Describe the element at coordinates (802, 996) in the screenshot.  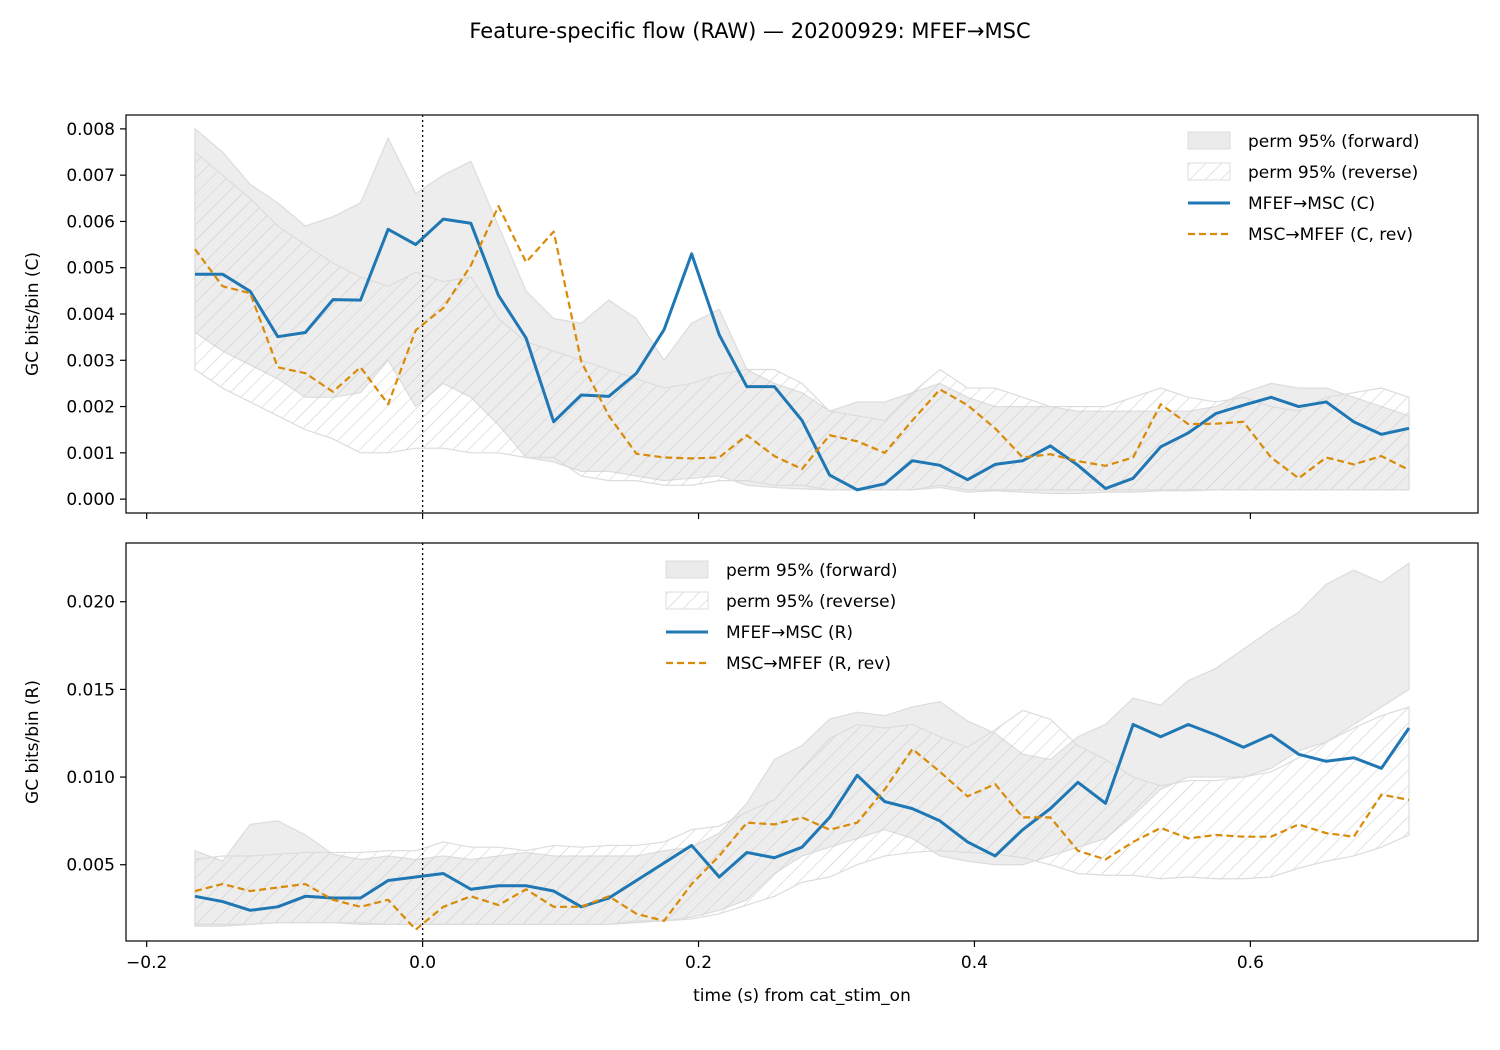
I see `x-axis-label: time (s) from cat_stim_on` at that location.